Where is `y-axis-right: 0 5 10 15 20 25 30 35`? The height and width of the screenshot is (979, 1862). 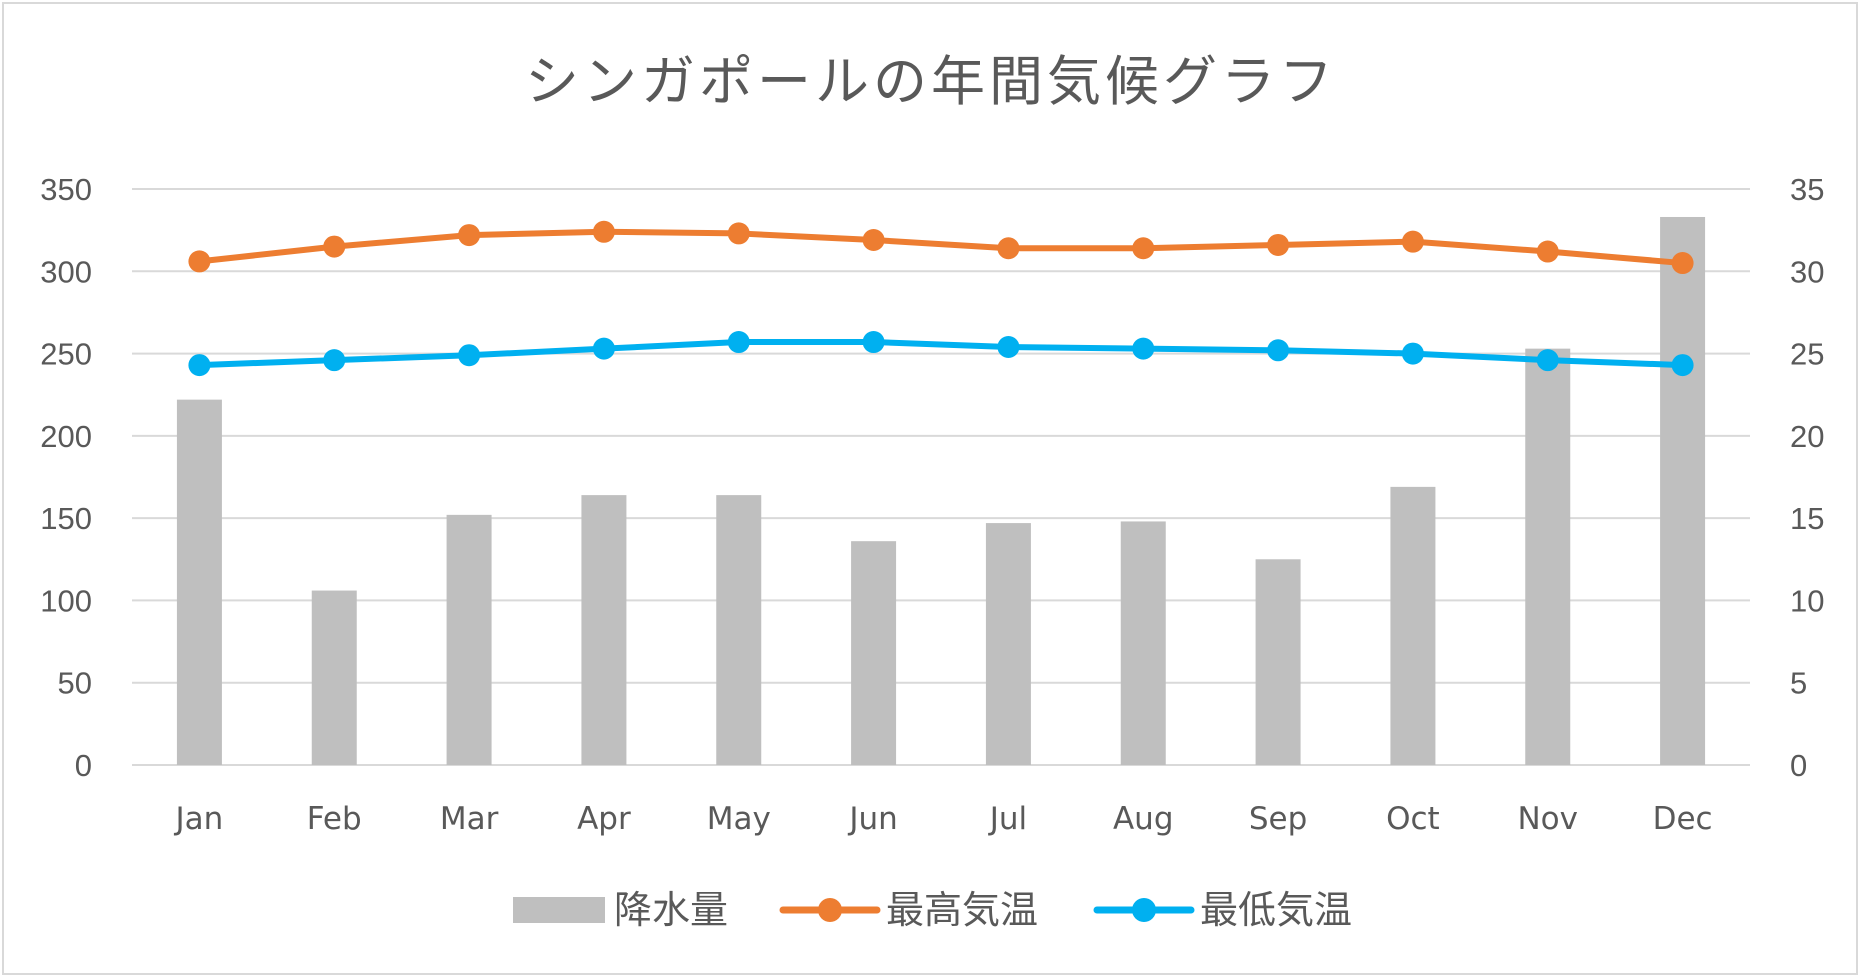
y-axis-right: 0 5 10 15 20 25 30 35 is located at coordinates (1807, 477).